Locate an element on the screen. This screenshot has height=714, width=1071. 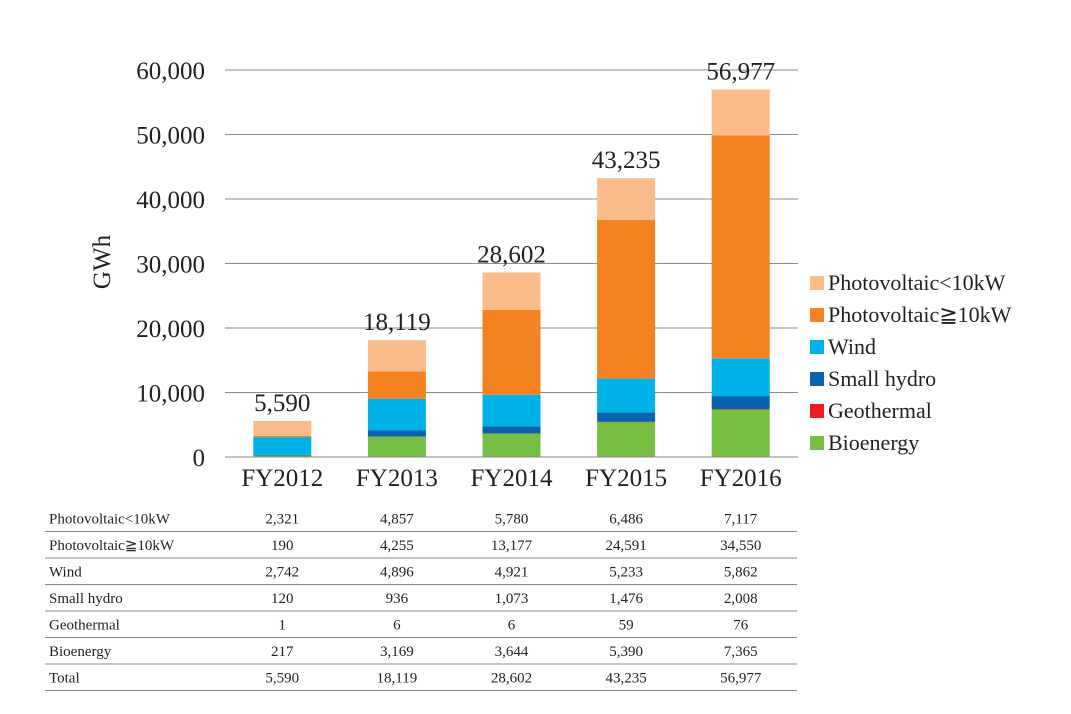
table-row-label: Photovoltaic<10kW is located at coordinates (110, 519).